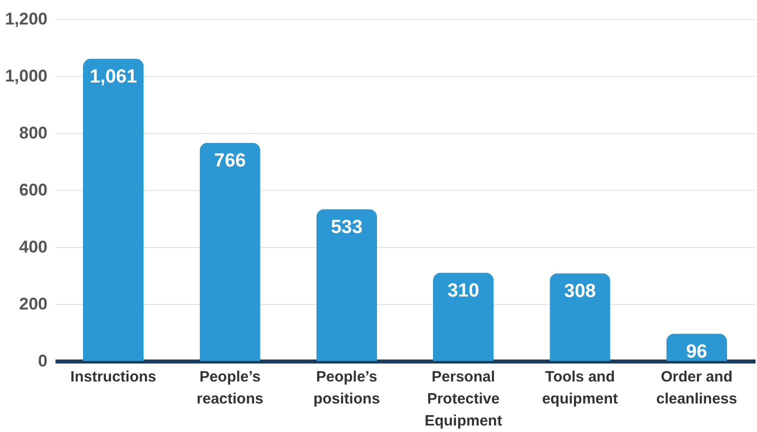 This screenshot has height=432, width=757. I want to click on y-tick-label: 600, so click(33, 190).